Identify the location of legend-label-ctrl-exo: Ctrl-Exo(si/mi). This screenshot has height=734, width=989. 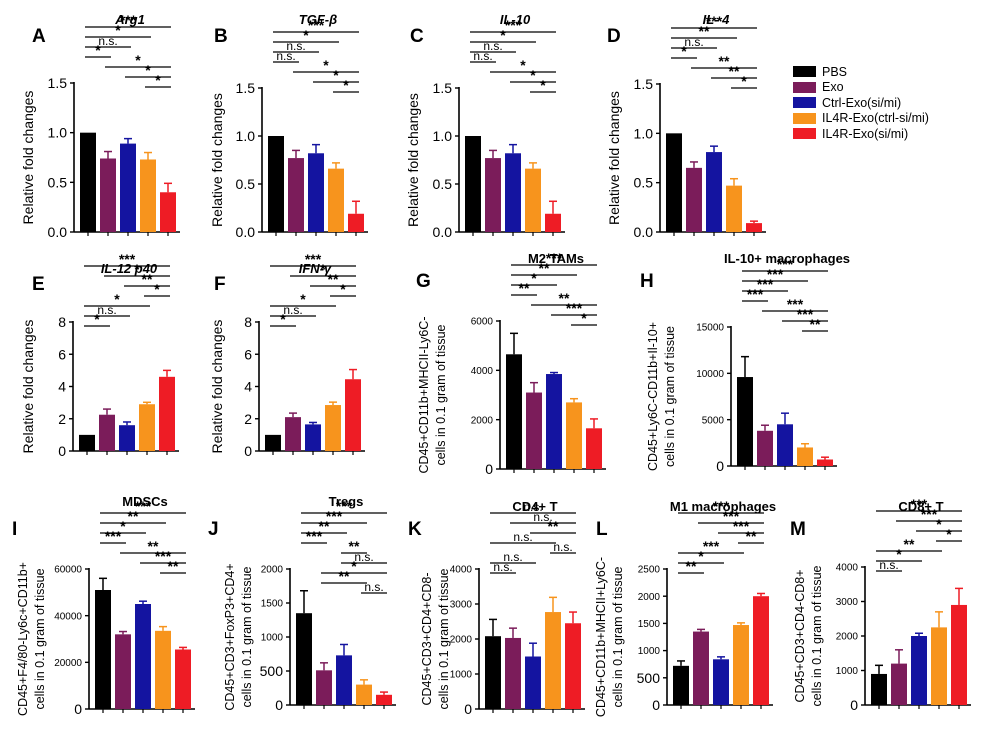
(862, 102).